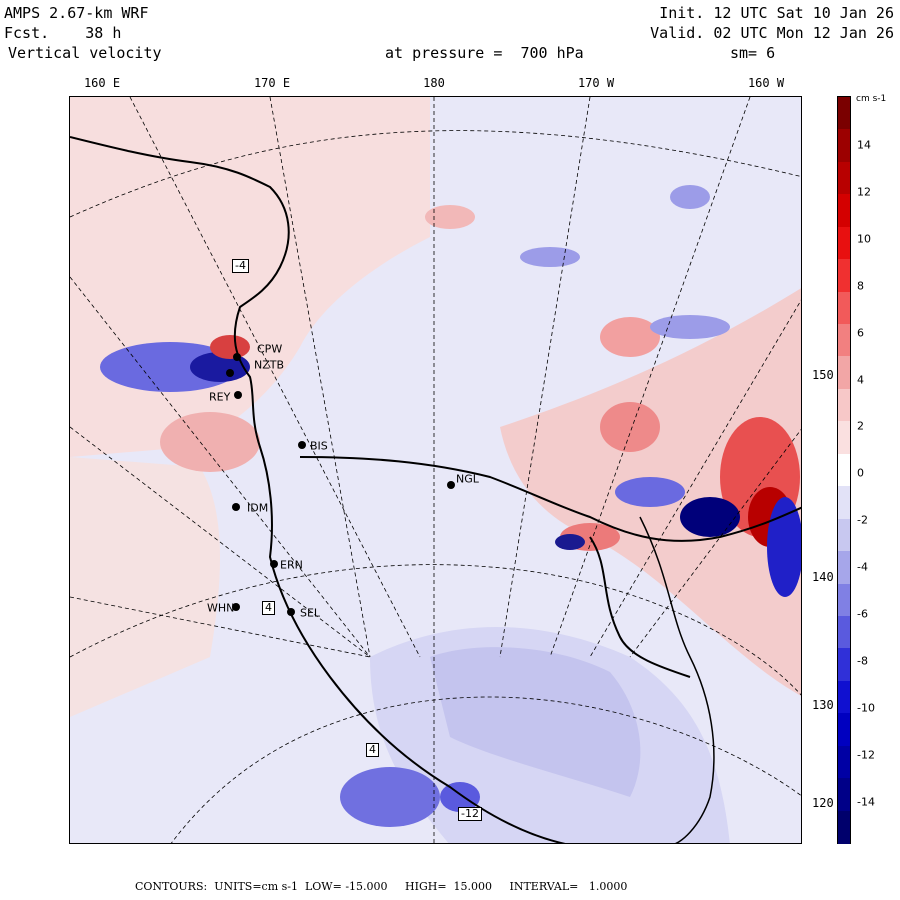 The image size is (900, 900). What do you see at coordinates (753, 53) in the screenshot?
I see `smoothing: sm= 6` at bounding box center [753, 53].